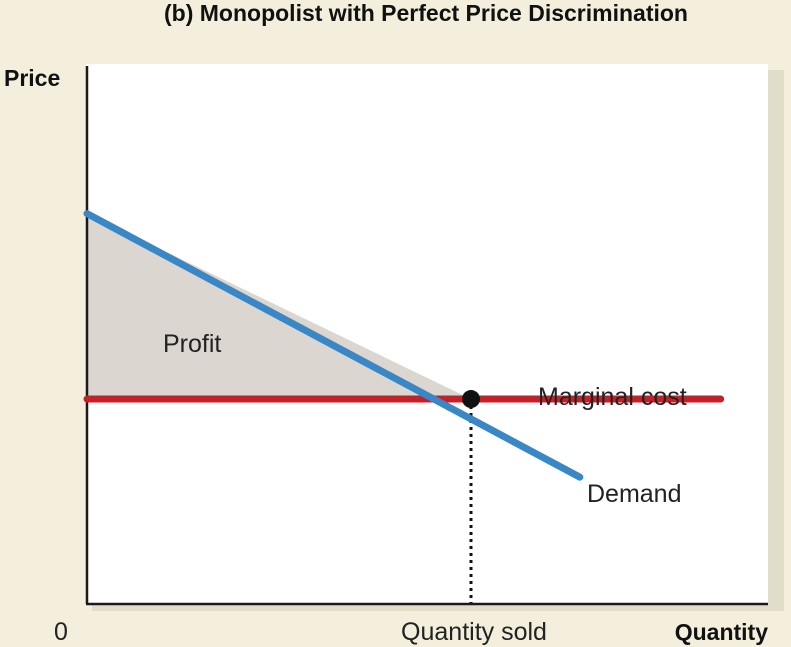 The height and width of the screenshot is (647, 791). What do you see at coordinates (612, 397) in the screenshot?
I see `marginal-cost-label: Marginal cost` at bounding box center [612, 397].